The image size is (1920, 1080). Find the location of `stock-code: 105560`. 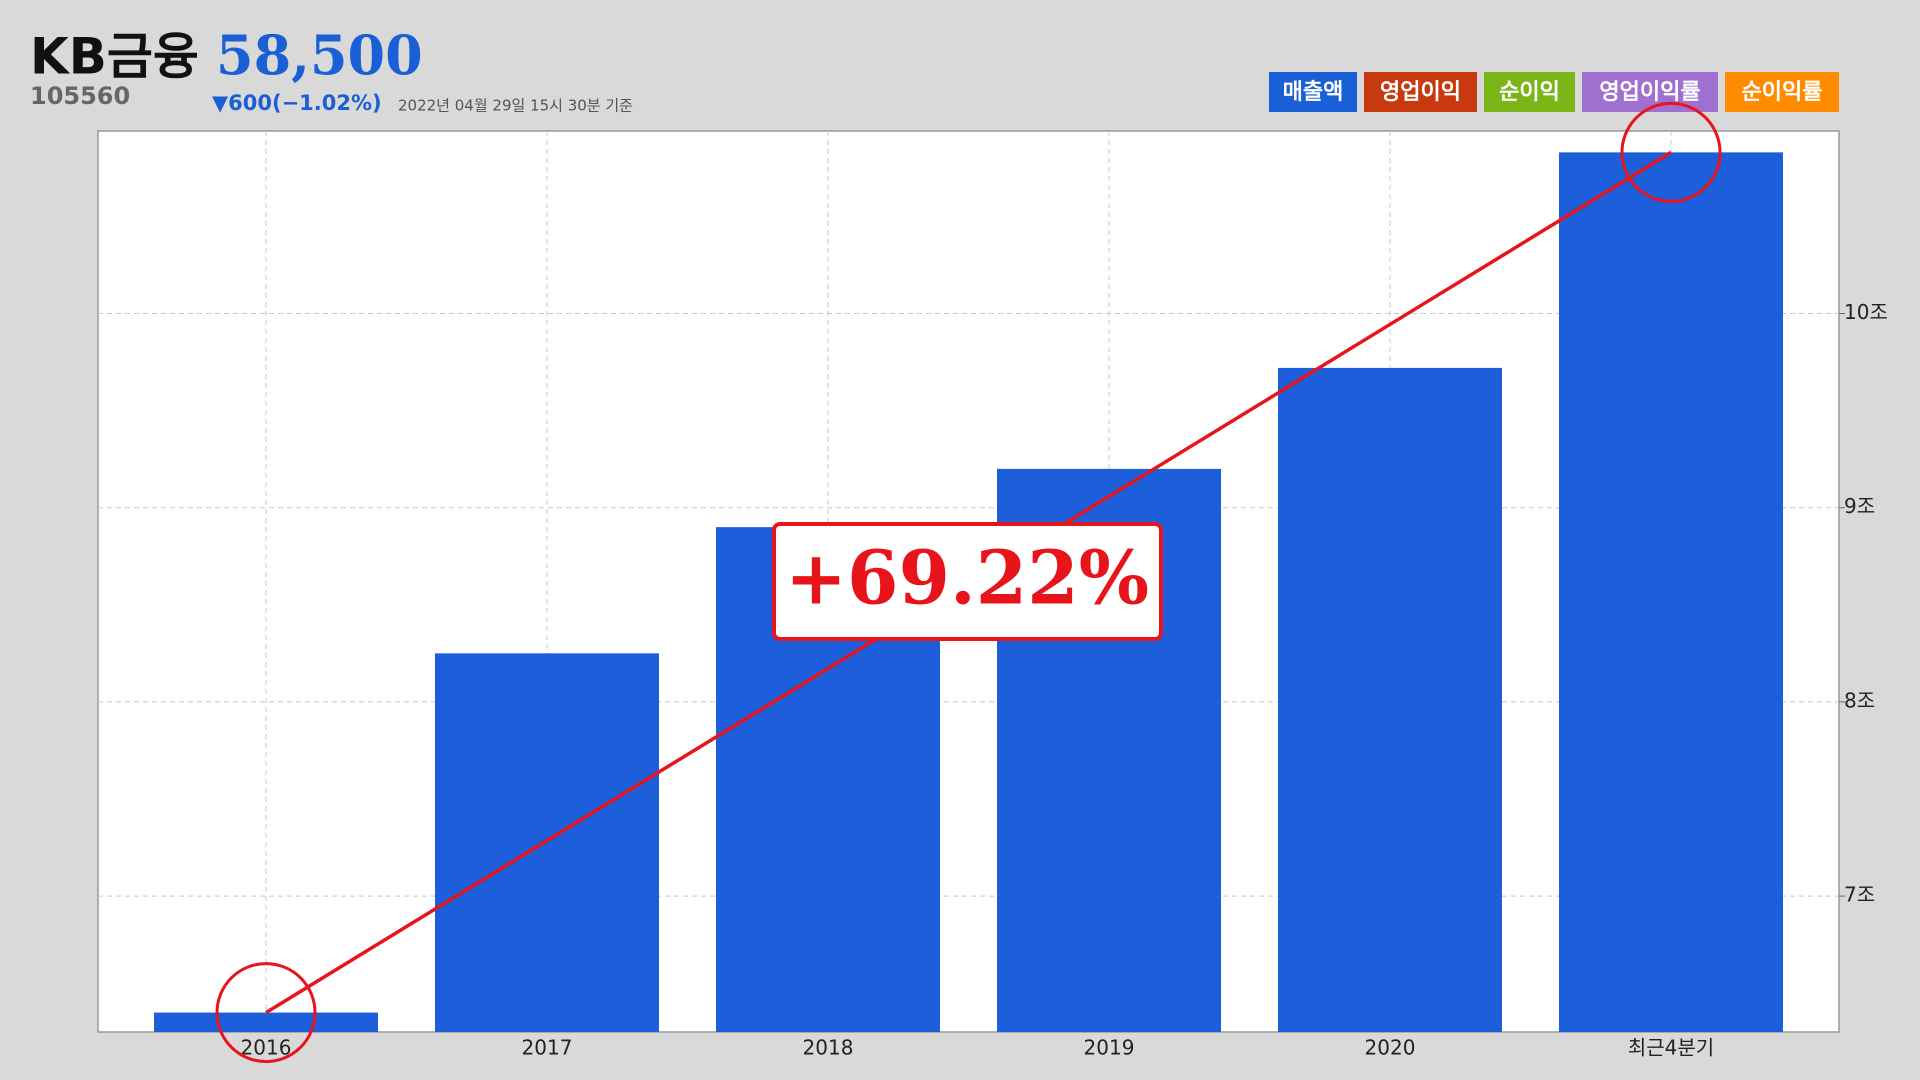

stock-code: 105560 is located at coordinates (80, 96).